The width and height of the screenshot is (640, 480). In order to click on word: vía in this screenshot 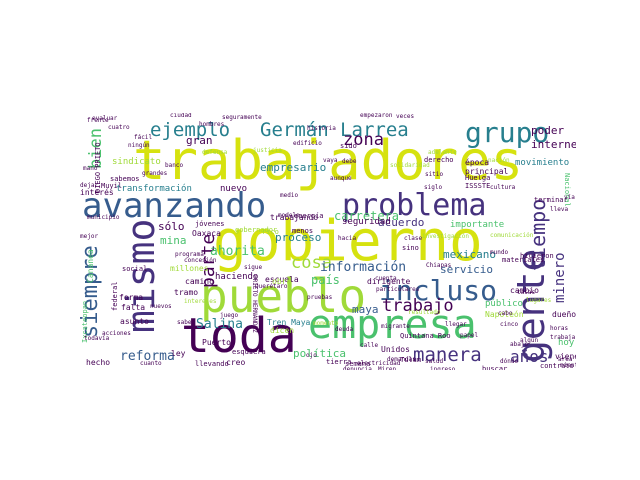, I will do `click(569, 197)`.